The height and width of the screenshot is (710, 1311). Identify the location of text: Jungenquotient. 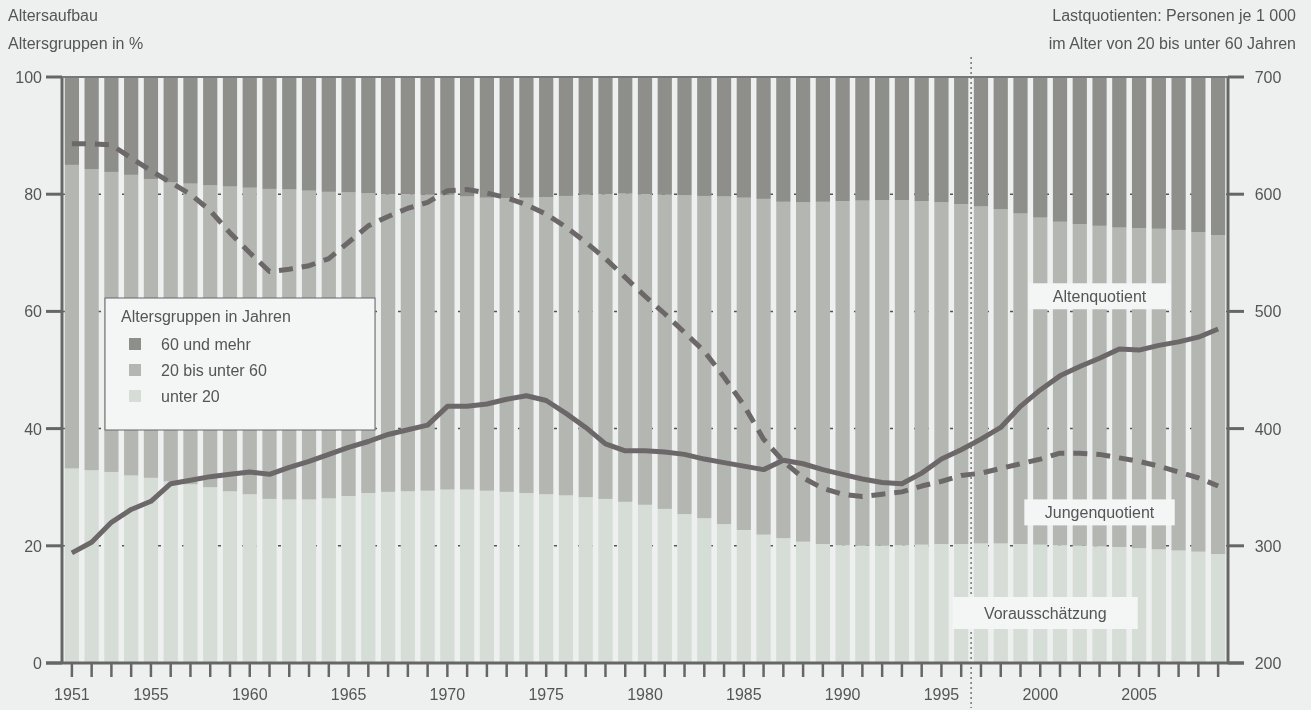
(1099, 513).